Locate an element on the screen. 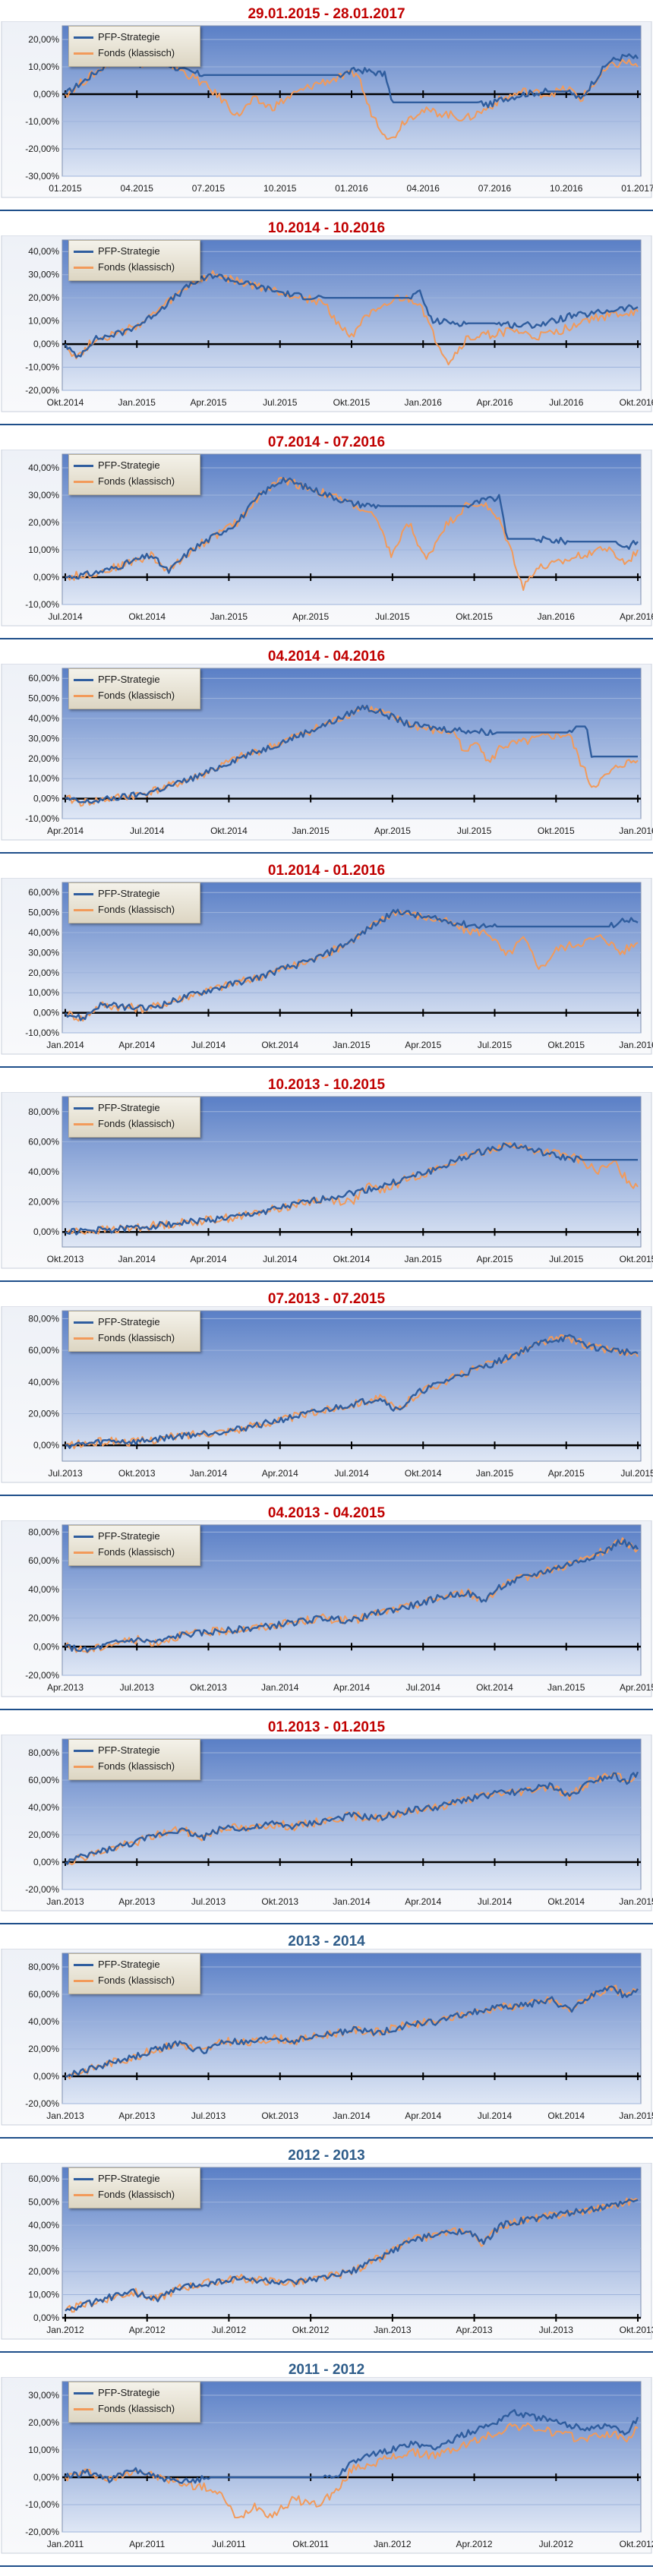 This screenshot has width=653, height=2576. x-tick-label: Jan.2013 is located at coordinates (65, 2115).